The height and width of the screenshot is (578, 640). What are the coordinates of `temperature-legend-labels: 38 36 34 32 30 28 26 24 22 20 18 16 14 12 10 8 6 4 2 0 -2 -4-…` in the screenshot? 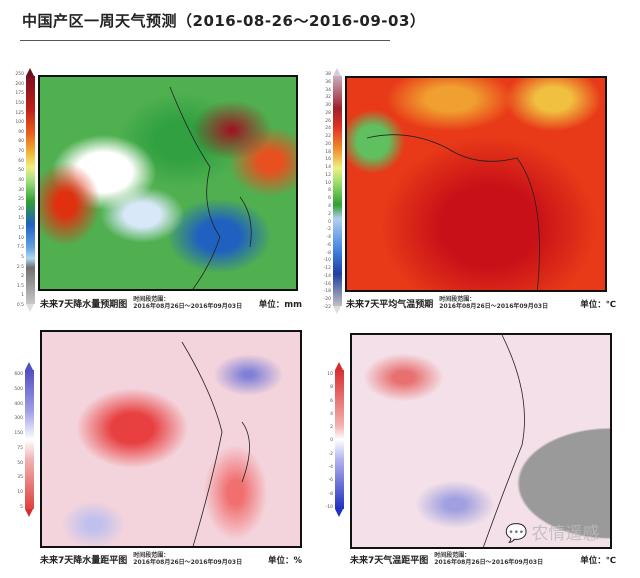 It's located at (325, 191).